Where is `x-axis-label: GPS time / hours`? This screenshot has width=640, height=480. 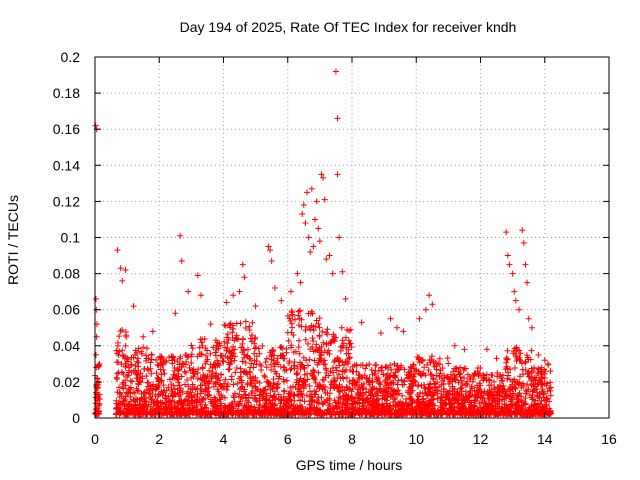 x-axis-label: GPS time / hours is located at coordinates (349, 465).